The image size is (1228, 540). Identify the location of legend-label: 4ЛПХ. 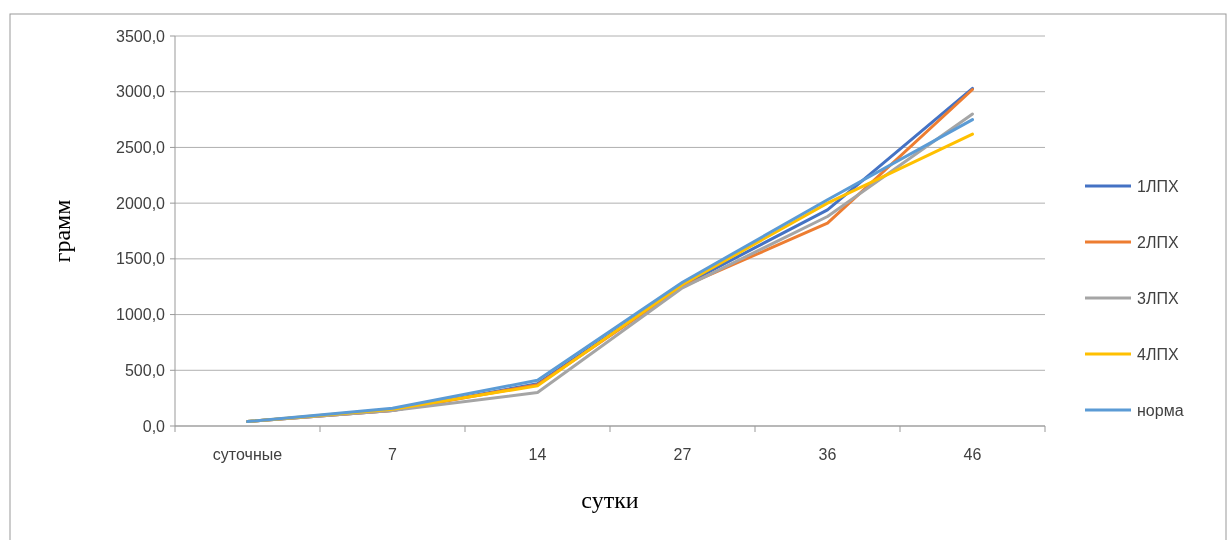
(1158, 354).